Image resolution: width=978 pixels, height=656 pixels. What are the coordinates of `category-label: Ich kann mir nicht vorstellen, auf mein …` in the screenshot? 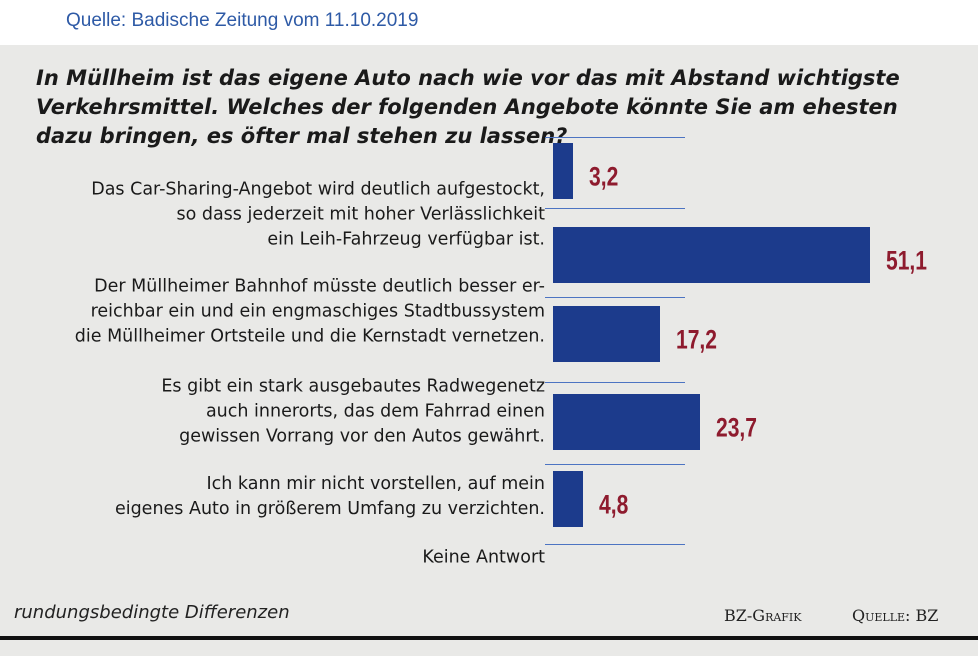 It's located at (329, 496).